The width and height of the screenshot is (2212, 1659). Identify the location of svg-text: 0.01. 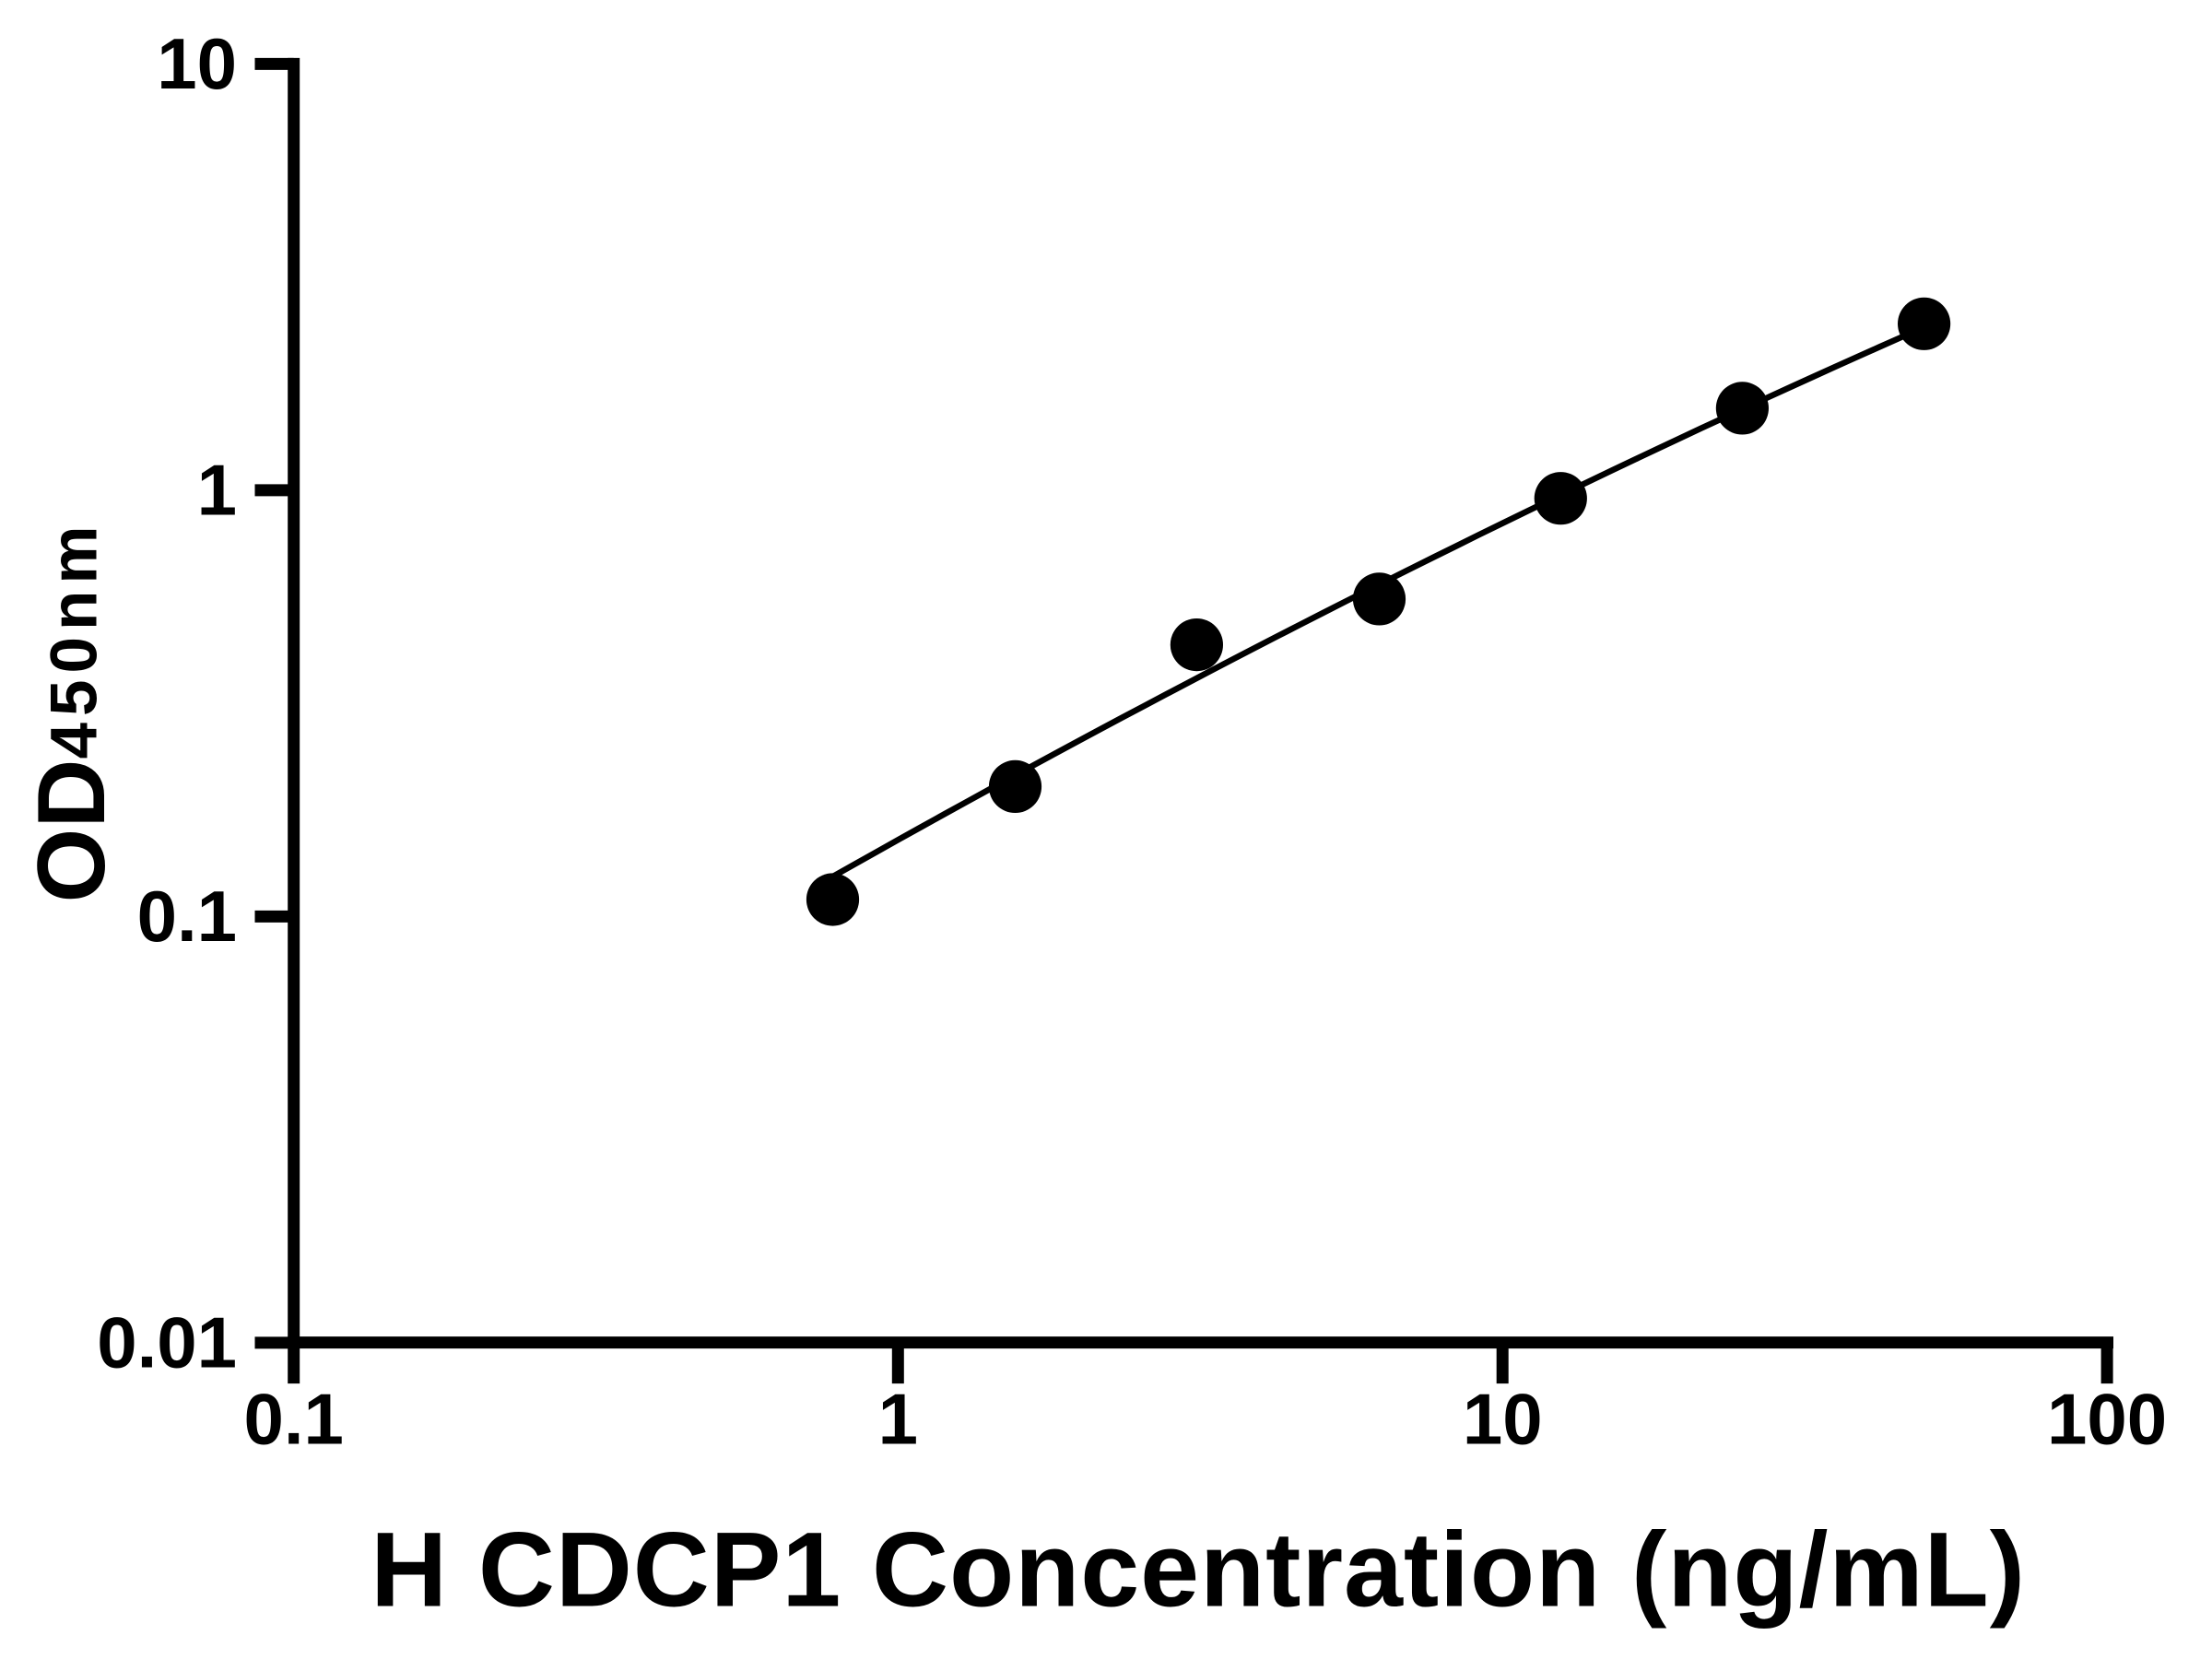
(167, 1342).